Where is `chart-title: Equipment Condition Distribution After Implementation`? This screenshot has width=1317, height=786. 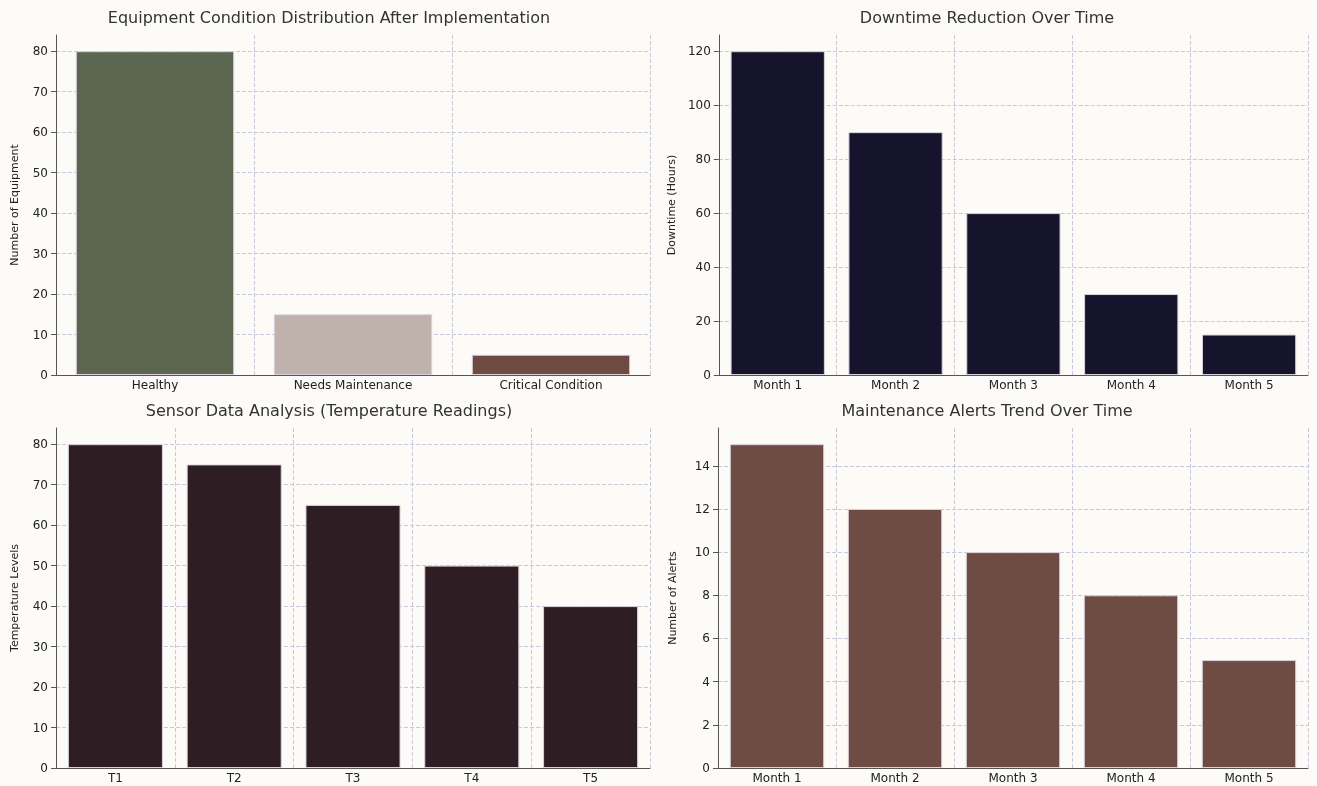 chart-title: Equipment Condition Distribution After Implementation is located at coordinates (329, 17).